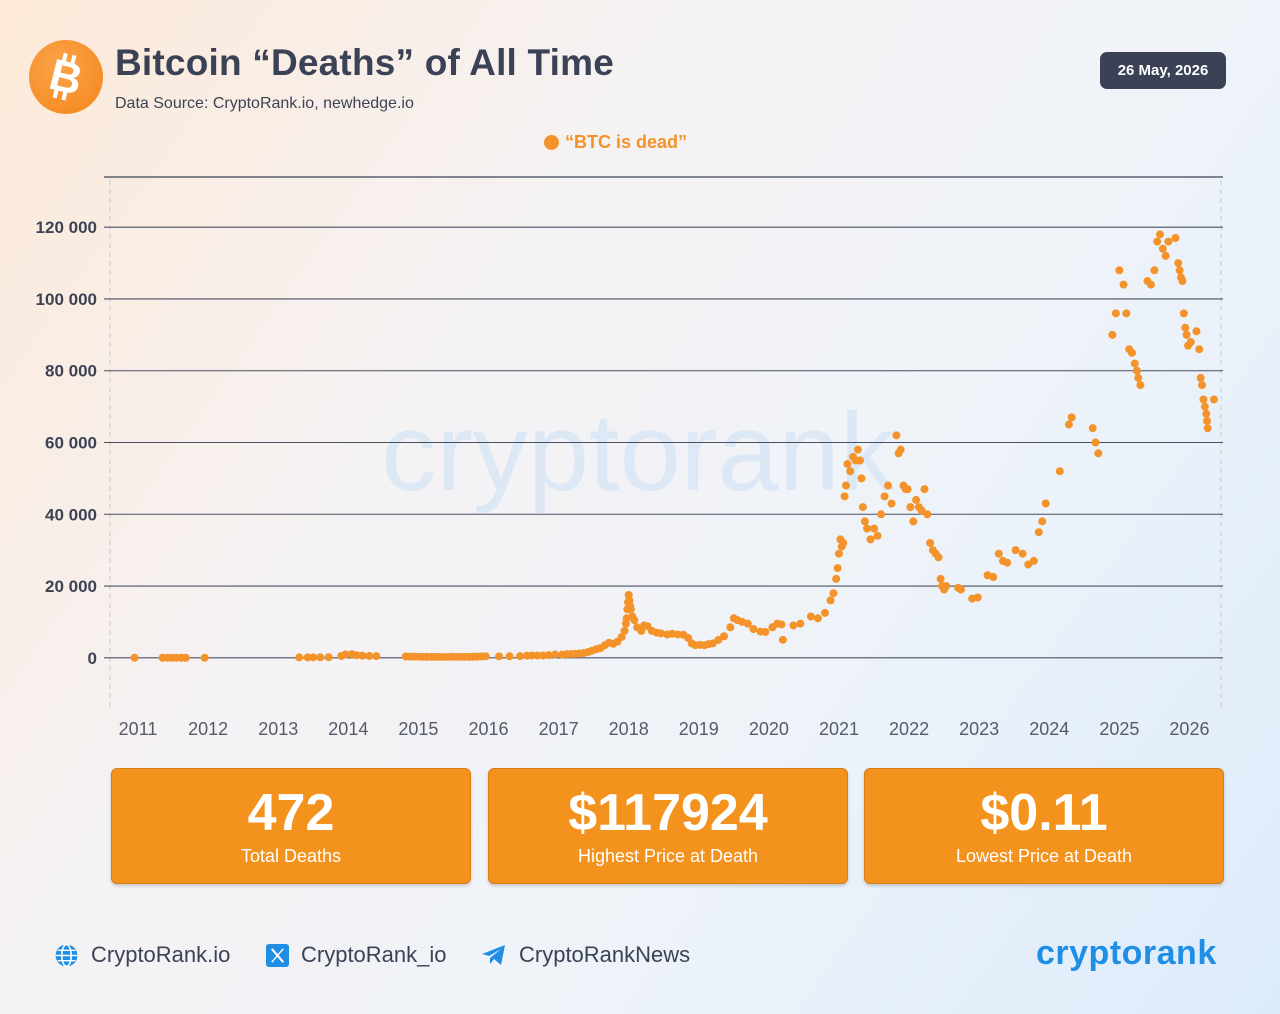 The width and height of the screenshot is (1280, 1014). What do you see at coordinates (1049, 729) in the screenshot?
I see `x-tick-label: 2024` at bounding box center [1049, 729].